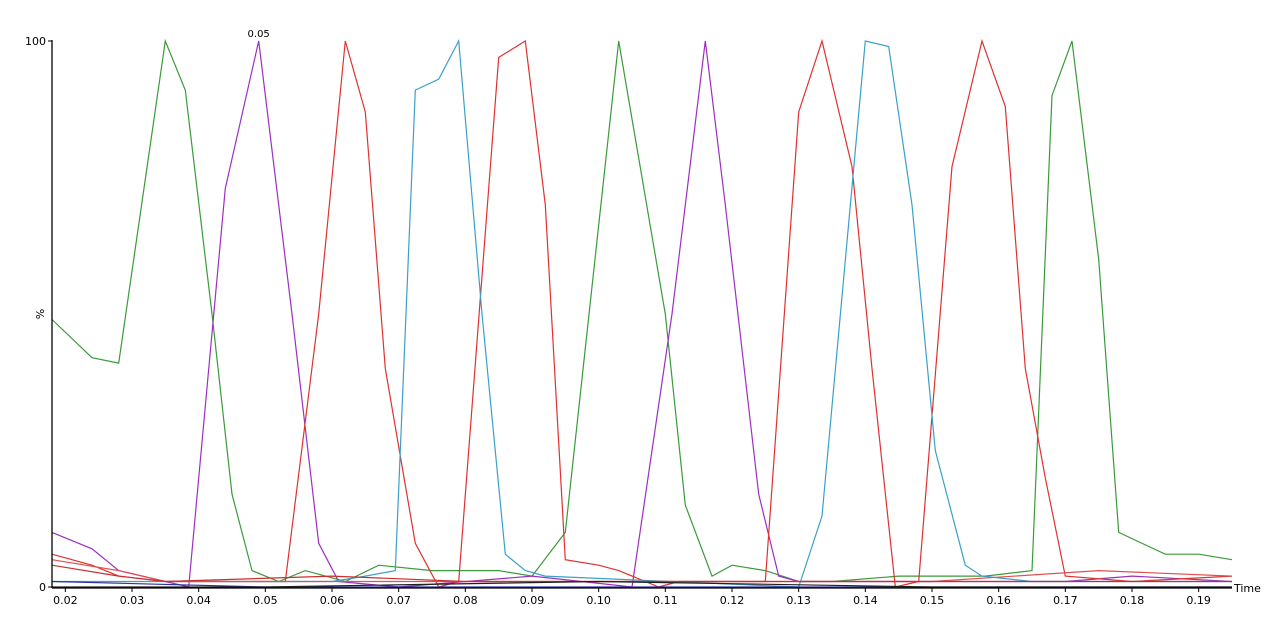 This screenshot has height=630, width=1280. Describe the element at coordinates (1132, 600) in the screenshot. I see `x-tick-label: 0.18` at that location.